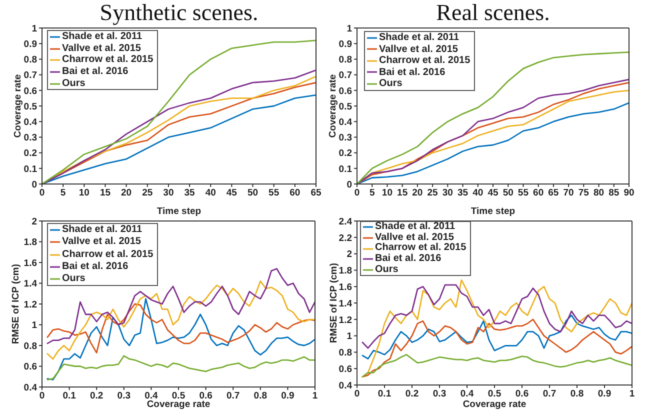 This screenshot has height=410, width=649. What do you see at coordinates (568, 193) in the screenshot?
I see `x-tick-label: 70` at bounding box center [568, 193].